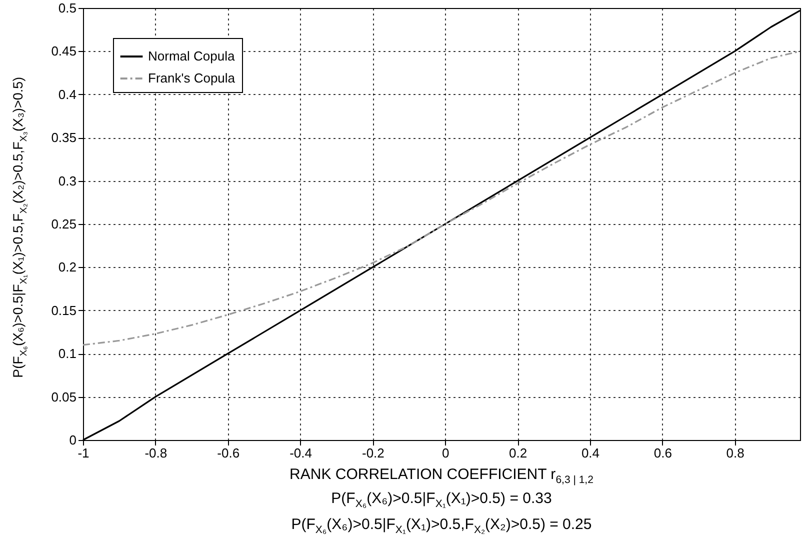  What do you see at coordinates (72, 440) in the screenshot?
I see `y-tick-label: 0` at bounding box center [72, 440].